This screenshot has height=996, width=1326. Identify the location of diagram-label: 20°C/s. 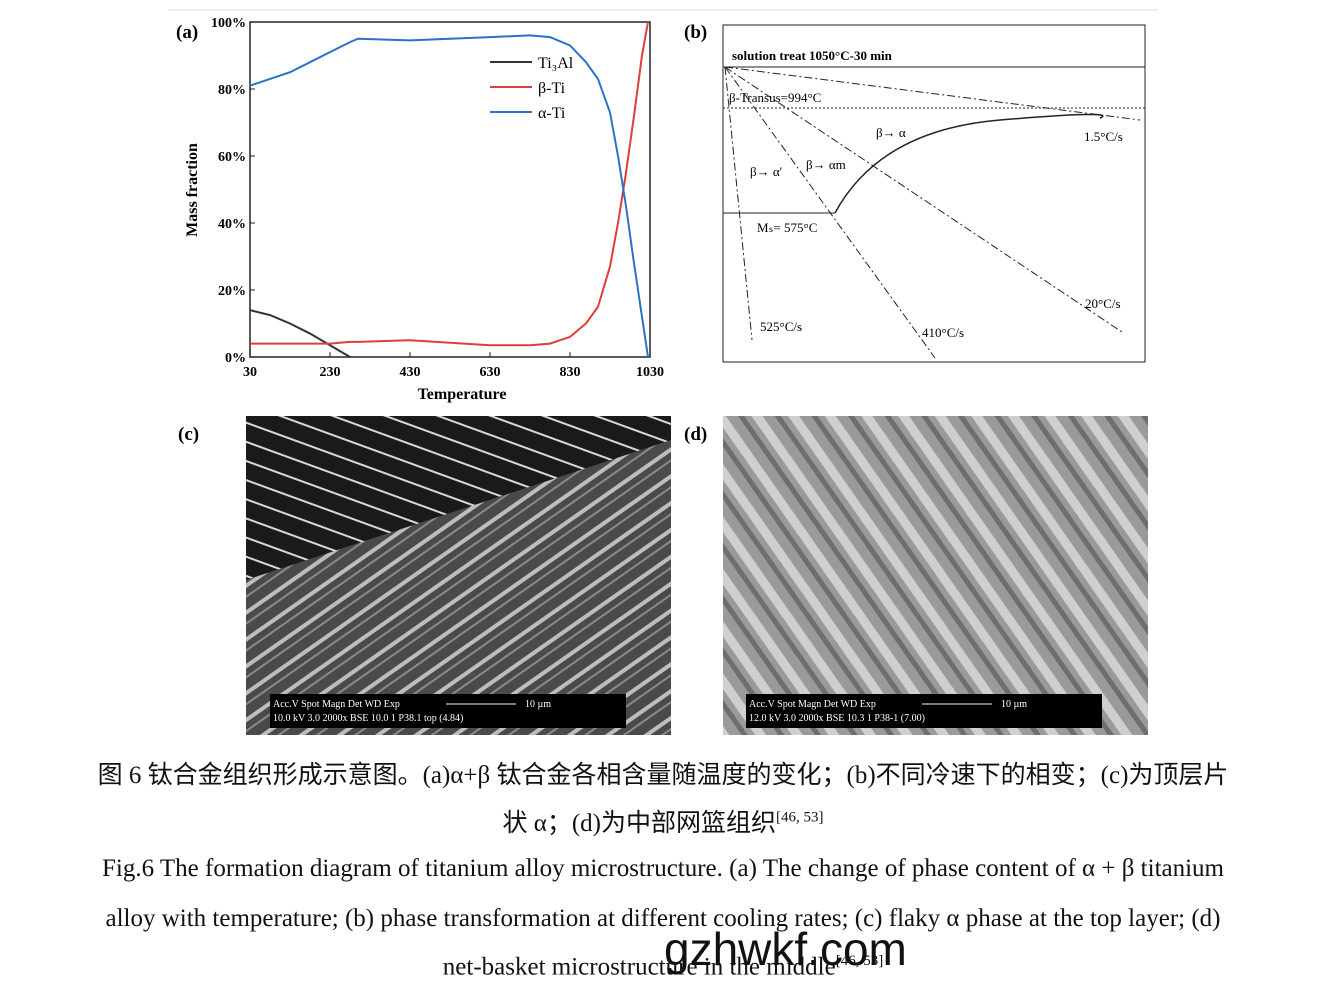
(1103, 303).